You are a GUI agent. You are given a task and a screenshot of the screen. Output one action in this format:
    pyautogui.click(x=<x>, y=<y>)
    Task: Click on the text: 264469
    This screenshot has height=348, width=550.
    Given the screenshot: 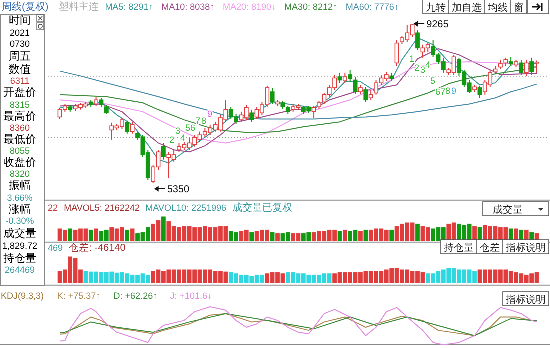 What is the action you would take?
    pyautogui.click(x=20, y=270)
    